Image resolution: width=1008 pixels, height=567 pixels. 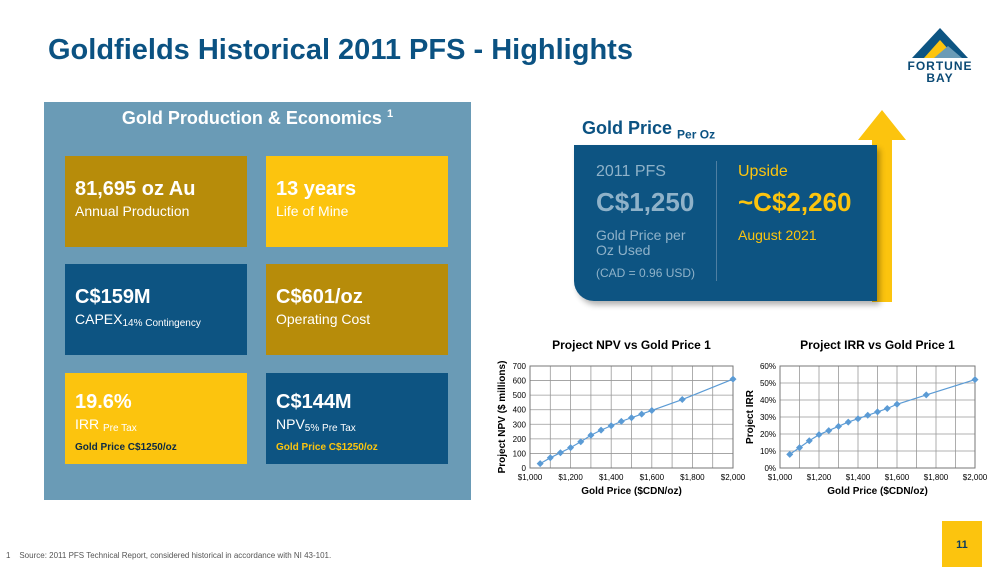 I want to click on y-tick-label: 500, so click(x=520, y=395).